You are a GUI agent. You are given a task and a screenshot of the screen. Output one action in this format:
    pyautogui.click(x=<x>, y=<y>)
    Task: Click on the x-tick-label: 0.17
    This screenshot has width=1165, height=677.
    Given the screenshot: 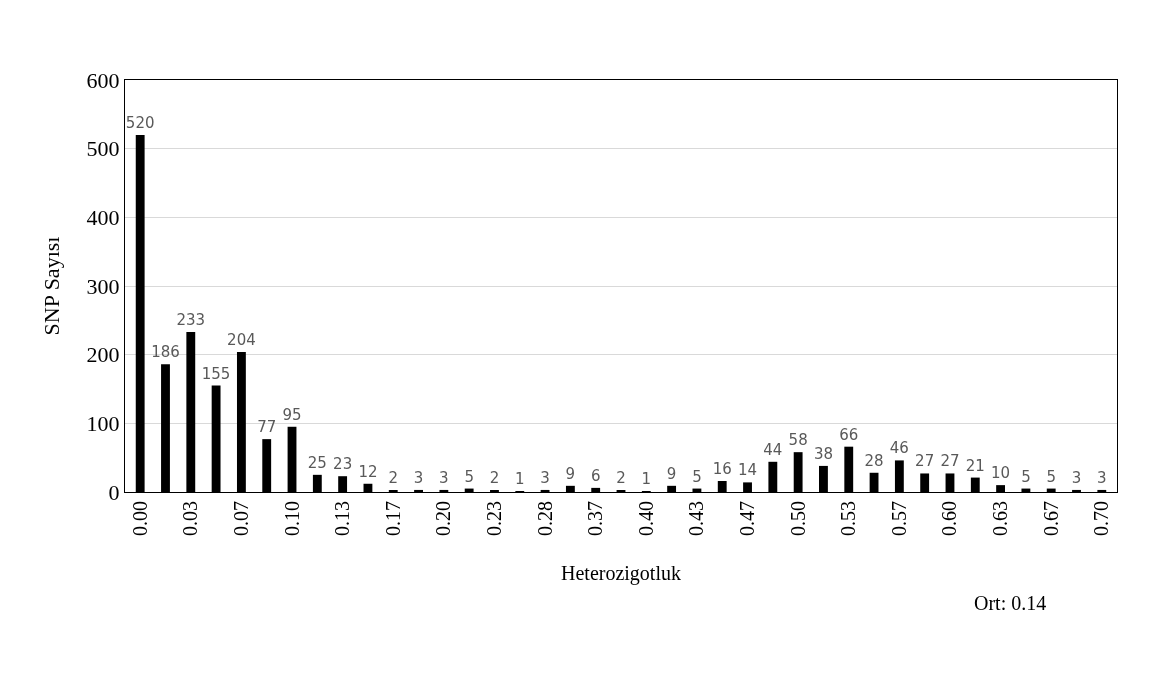 What is the action you would take?
    pyautogui.click(x=392, y=518)
    